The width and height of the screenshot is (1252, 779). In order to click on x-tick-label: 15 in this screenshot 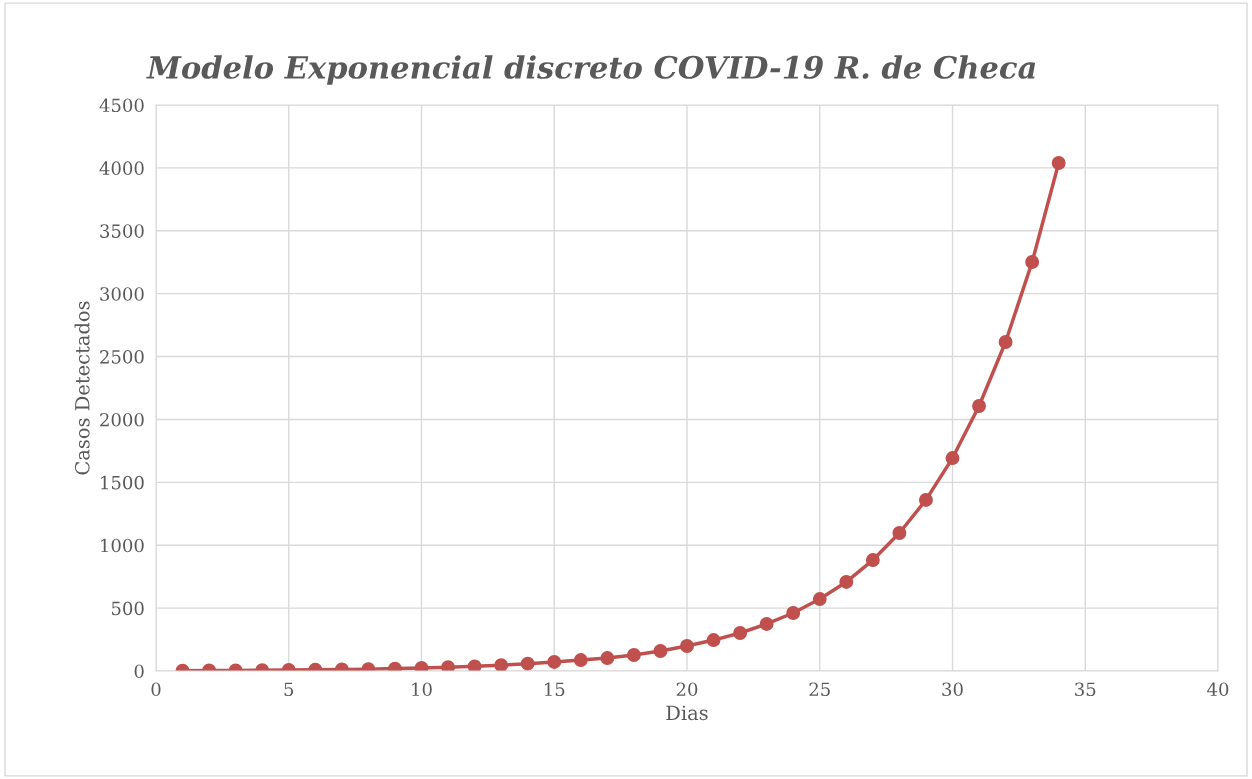, I will do `click(554, 689)`.